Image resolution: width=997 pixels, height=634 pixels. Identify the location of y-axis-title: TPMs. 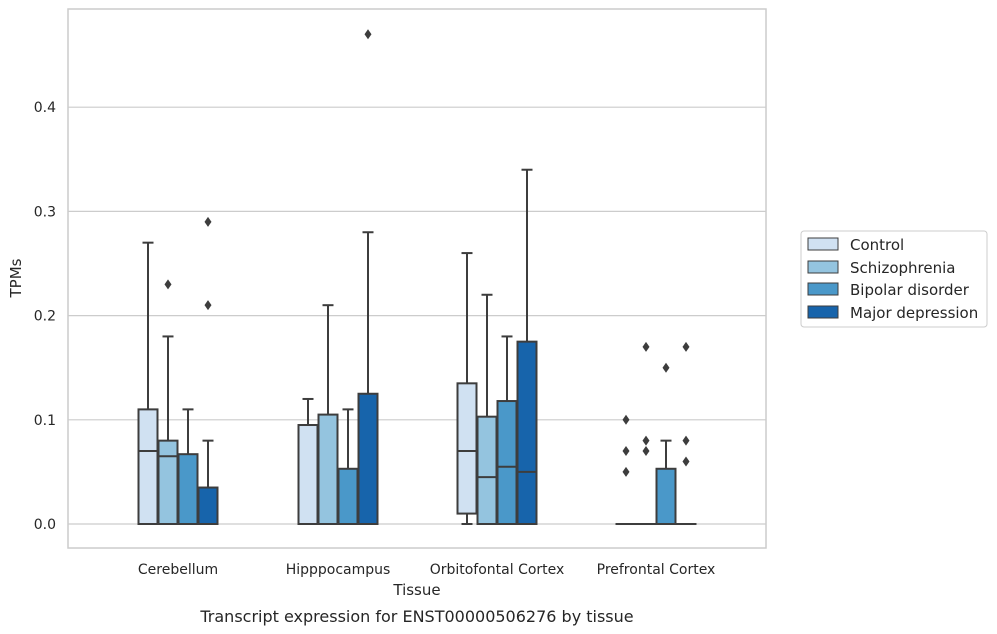
(16, 278).